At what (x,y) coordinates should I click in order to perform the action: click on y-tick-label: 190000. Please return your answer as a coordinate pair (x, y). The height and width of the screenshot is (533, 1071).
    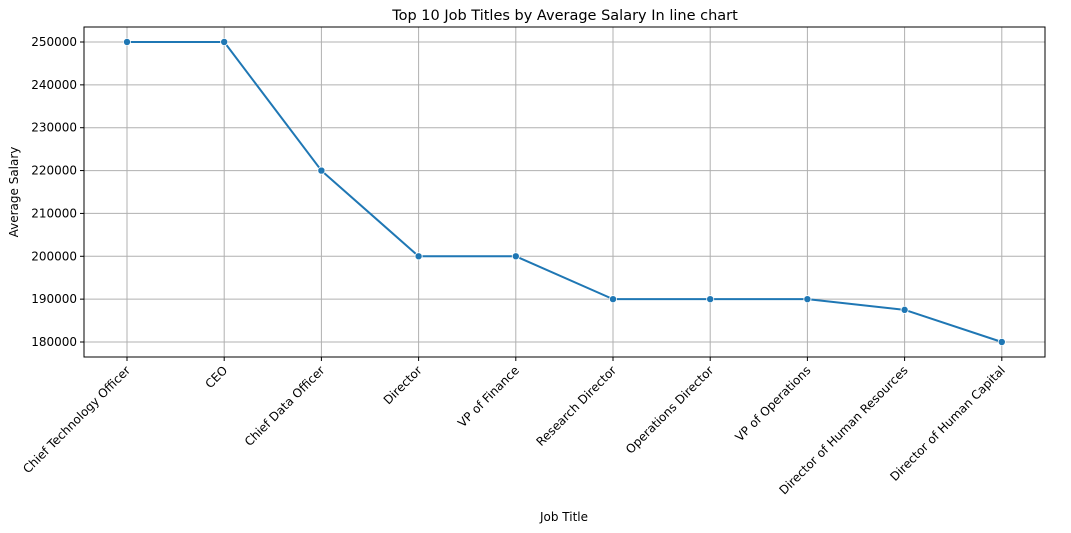
    Looking at the image, I should click on (54, 299).